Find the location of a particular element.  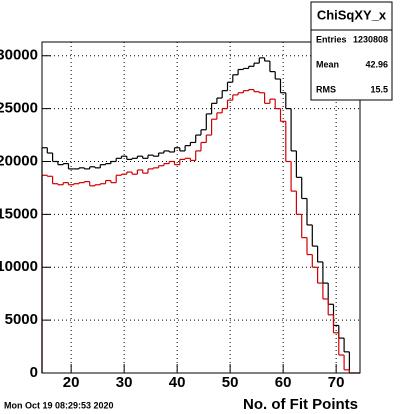

y-tick-label: 5000 is located at coordinates (21, 319).